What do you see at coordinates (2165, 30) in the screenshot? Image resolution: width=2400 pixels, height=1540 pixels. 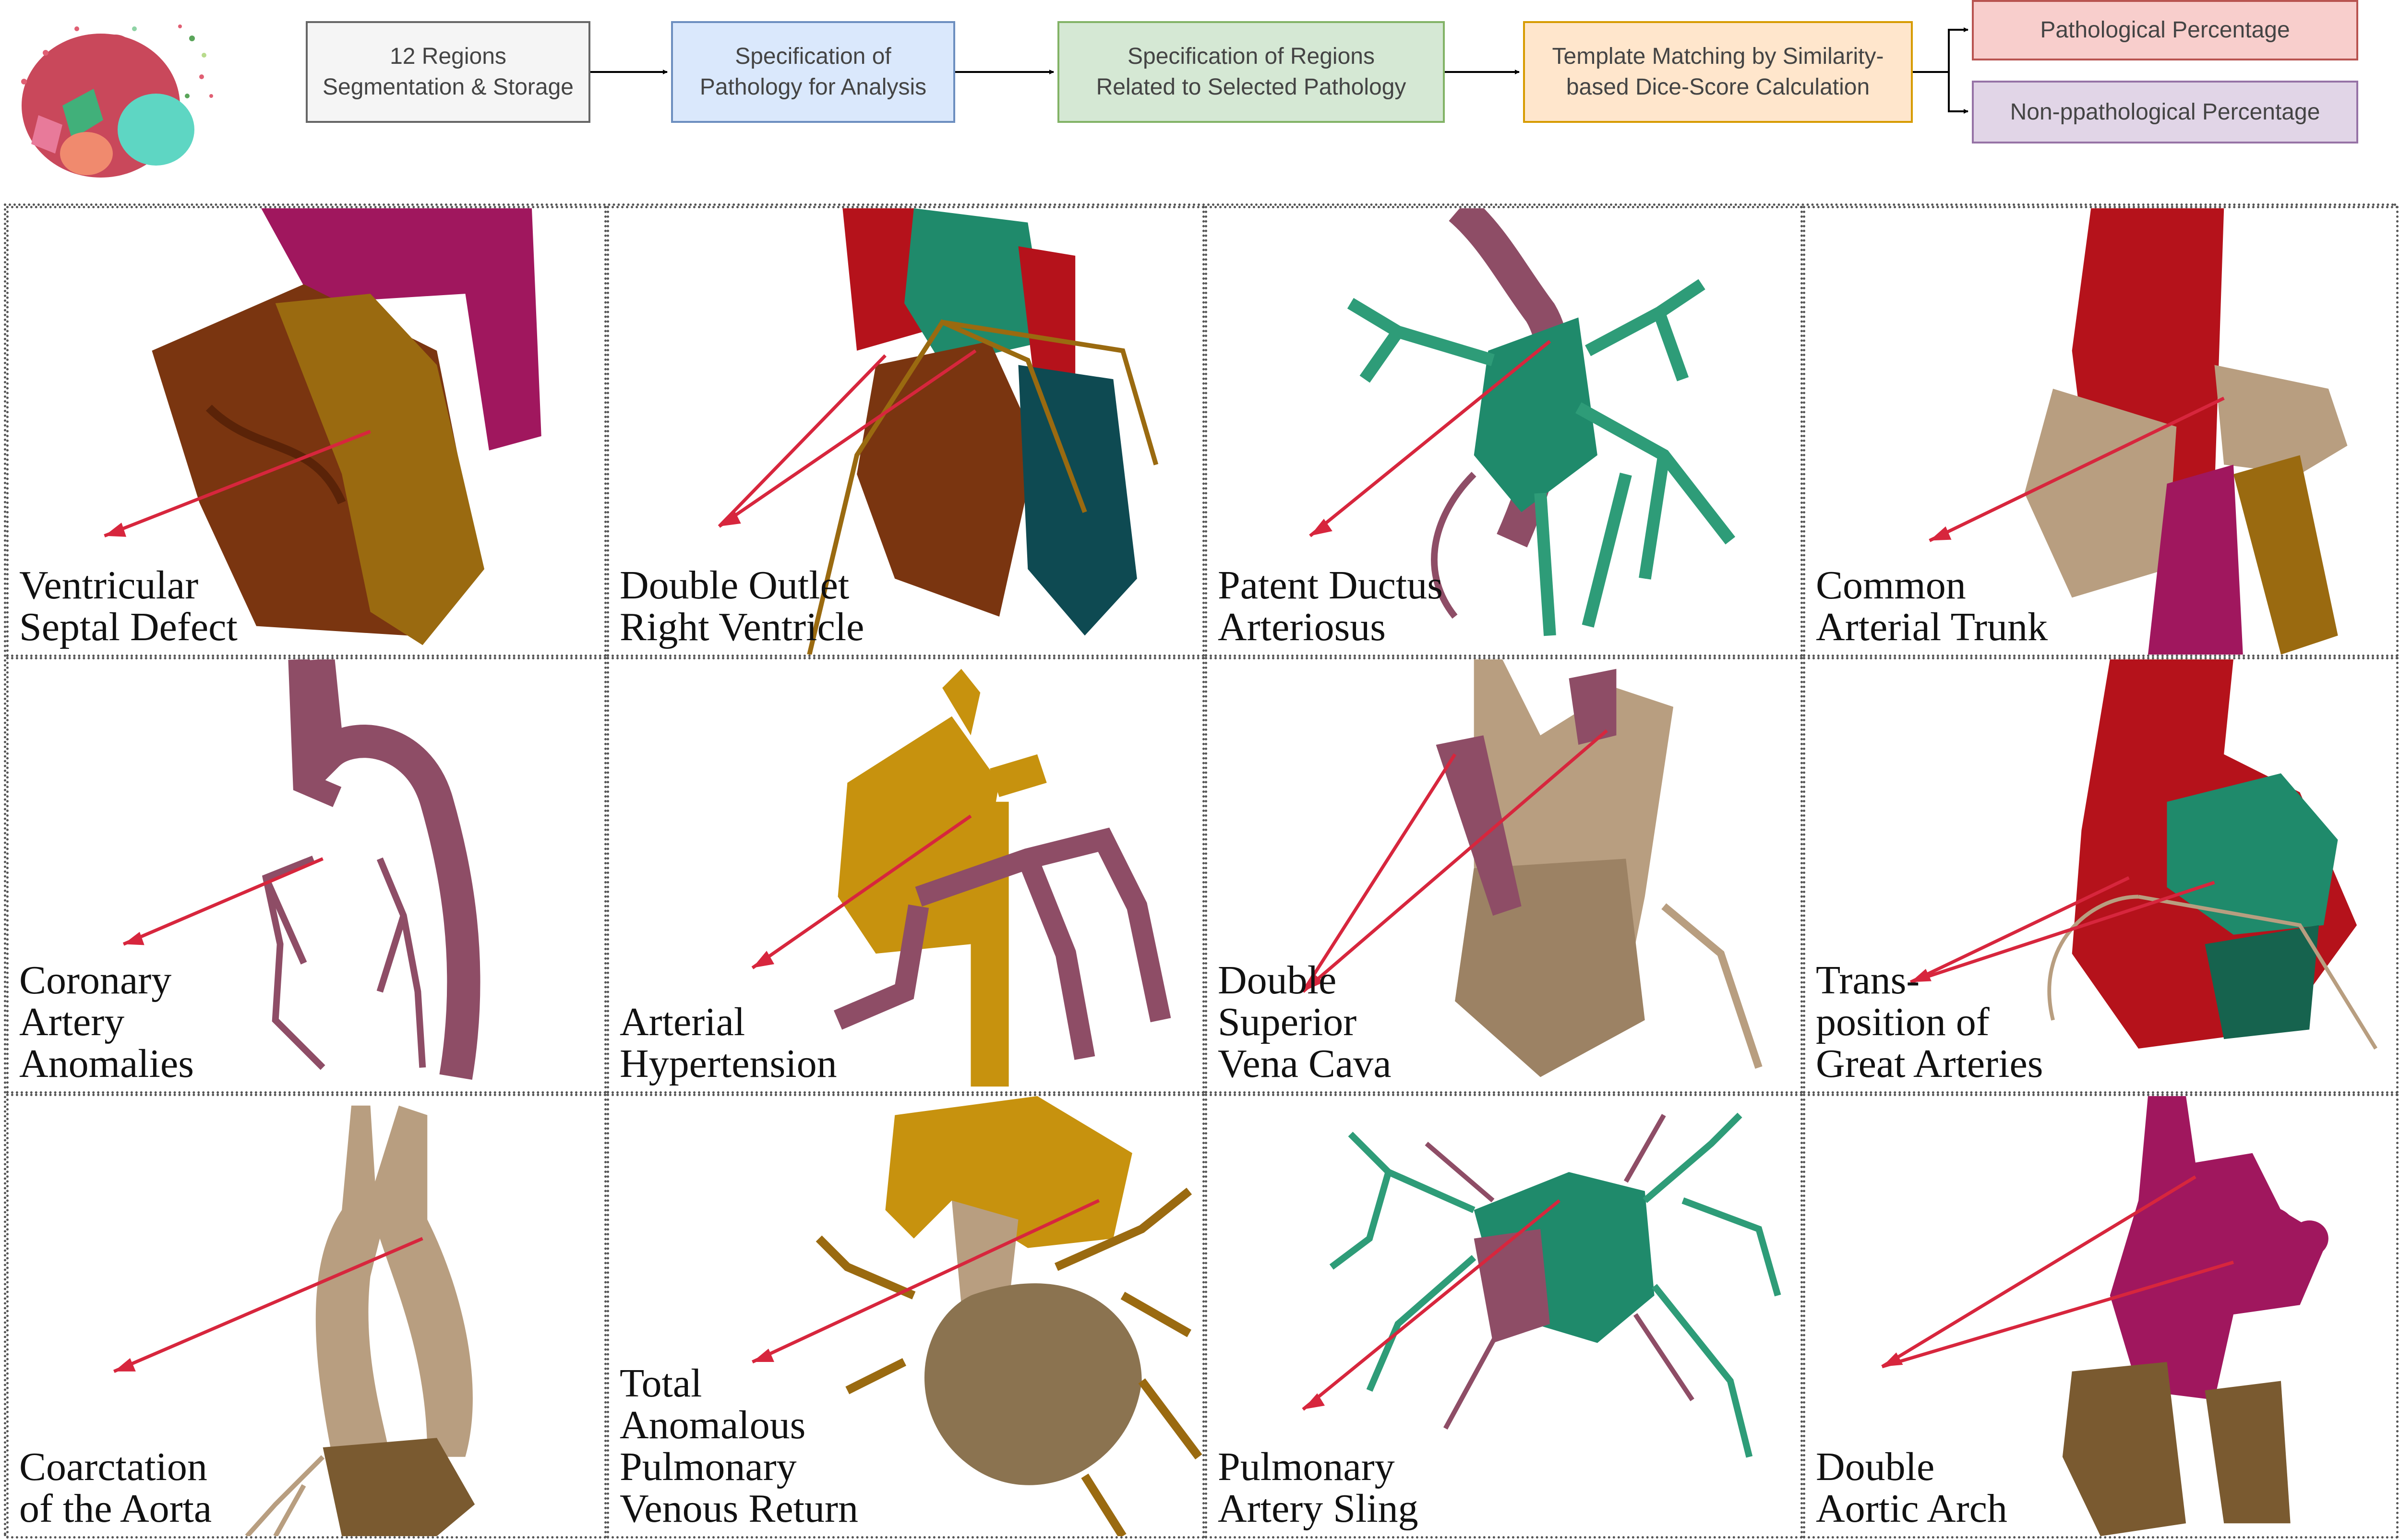 I see `box-pathological-percentage: Pathological Percentage` at bounding box center [2165, 30].